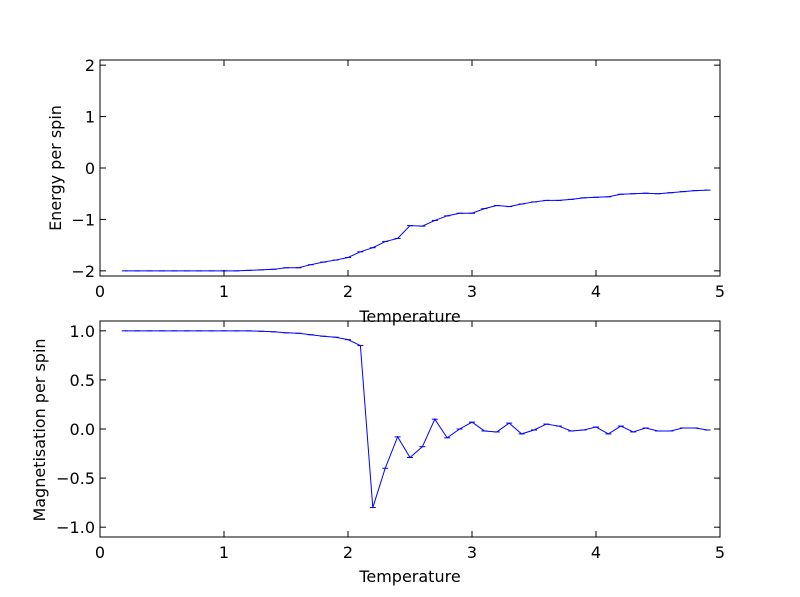 The width and height of the screenshot is (800, 597). I want to click on energy-series-line, so click(416, 230).